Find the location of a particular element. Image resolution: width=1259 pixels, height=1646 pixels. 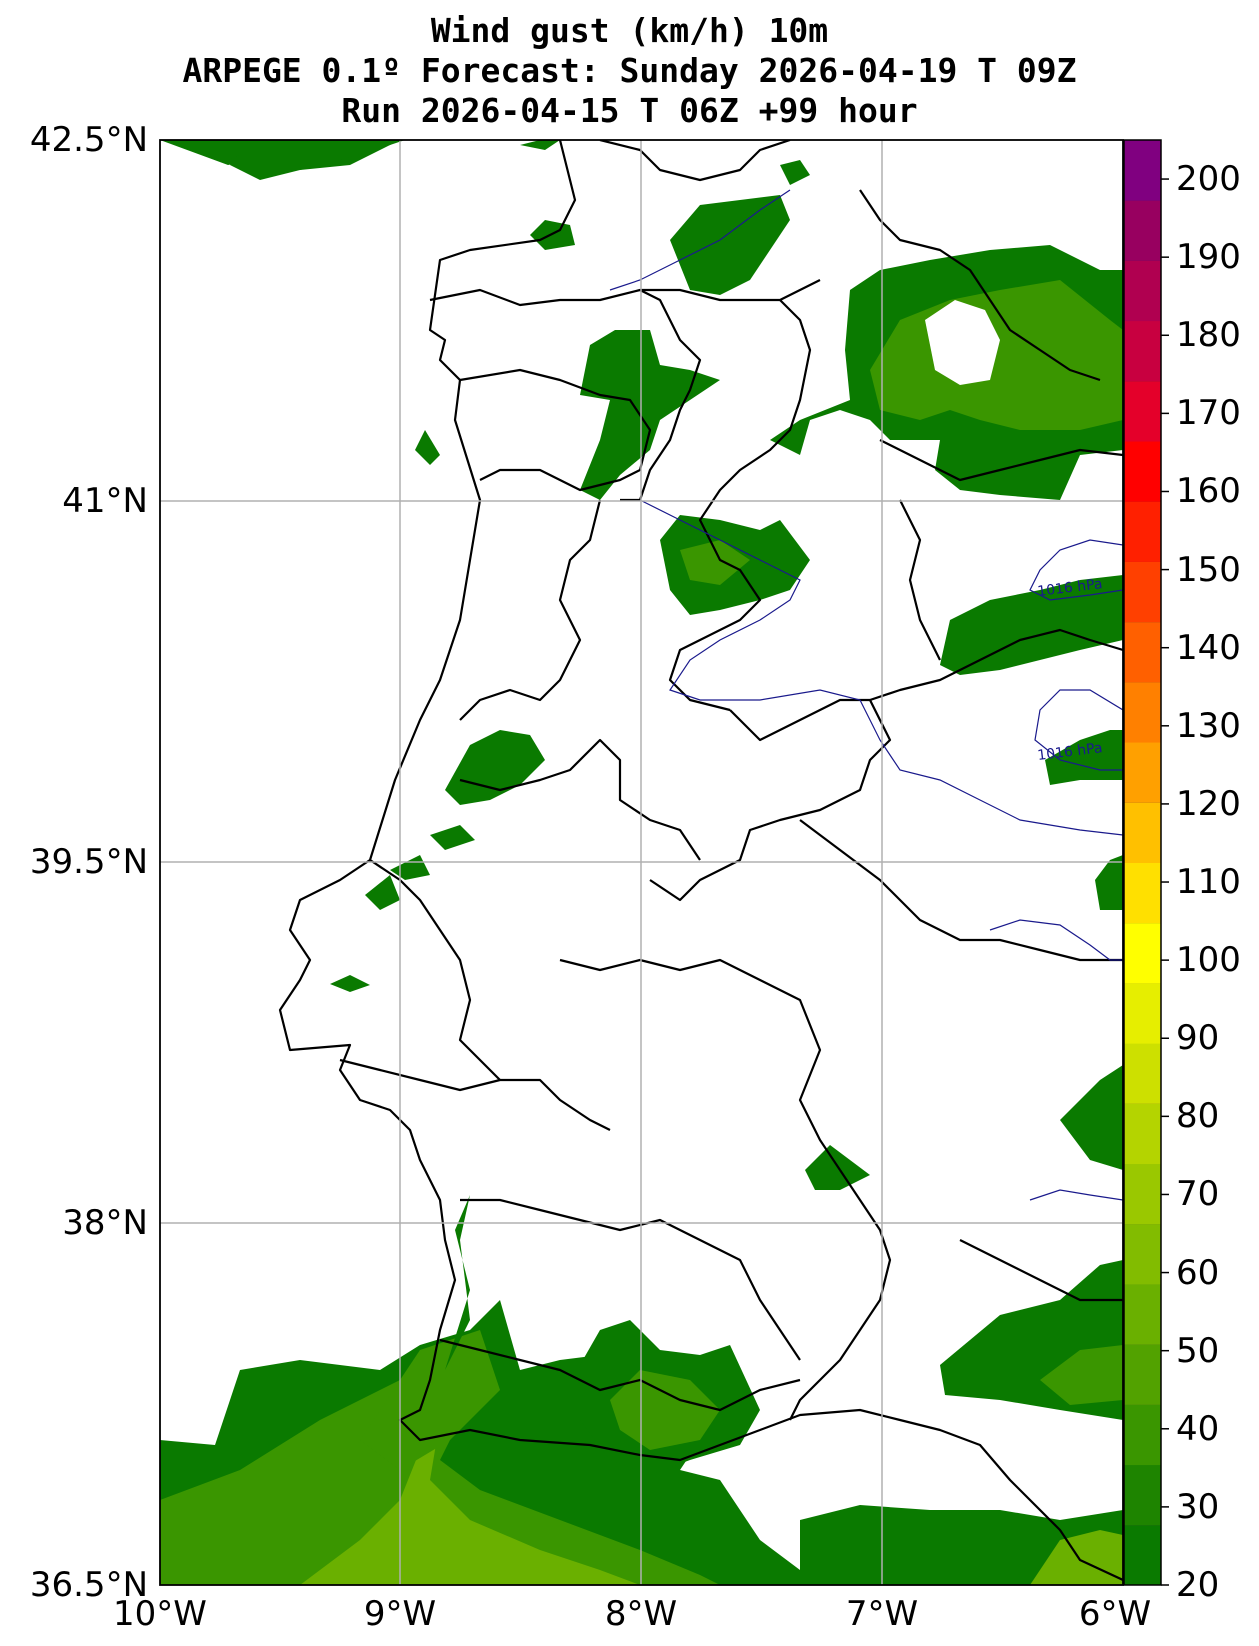

gust-area-douro-east is located at coordinates (650, 415).